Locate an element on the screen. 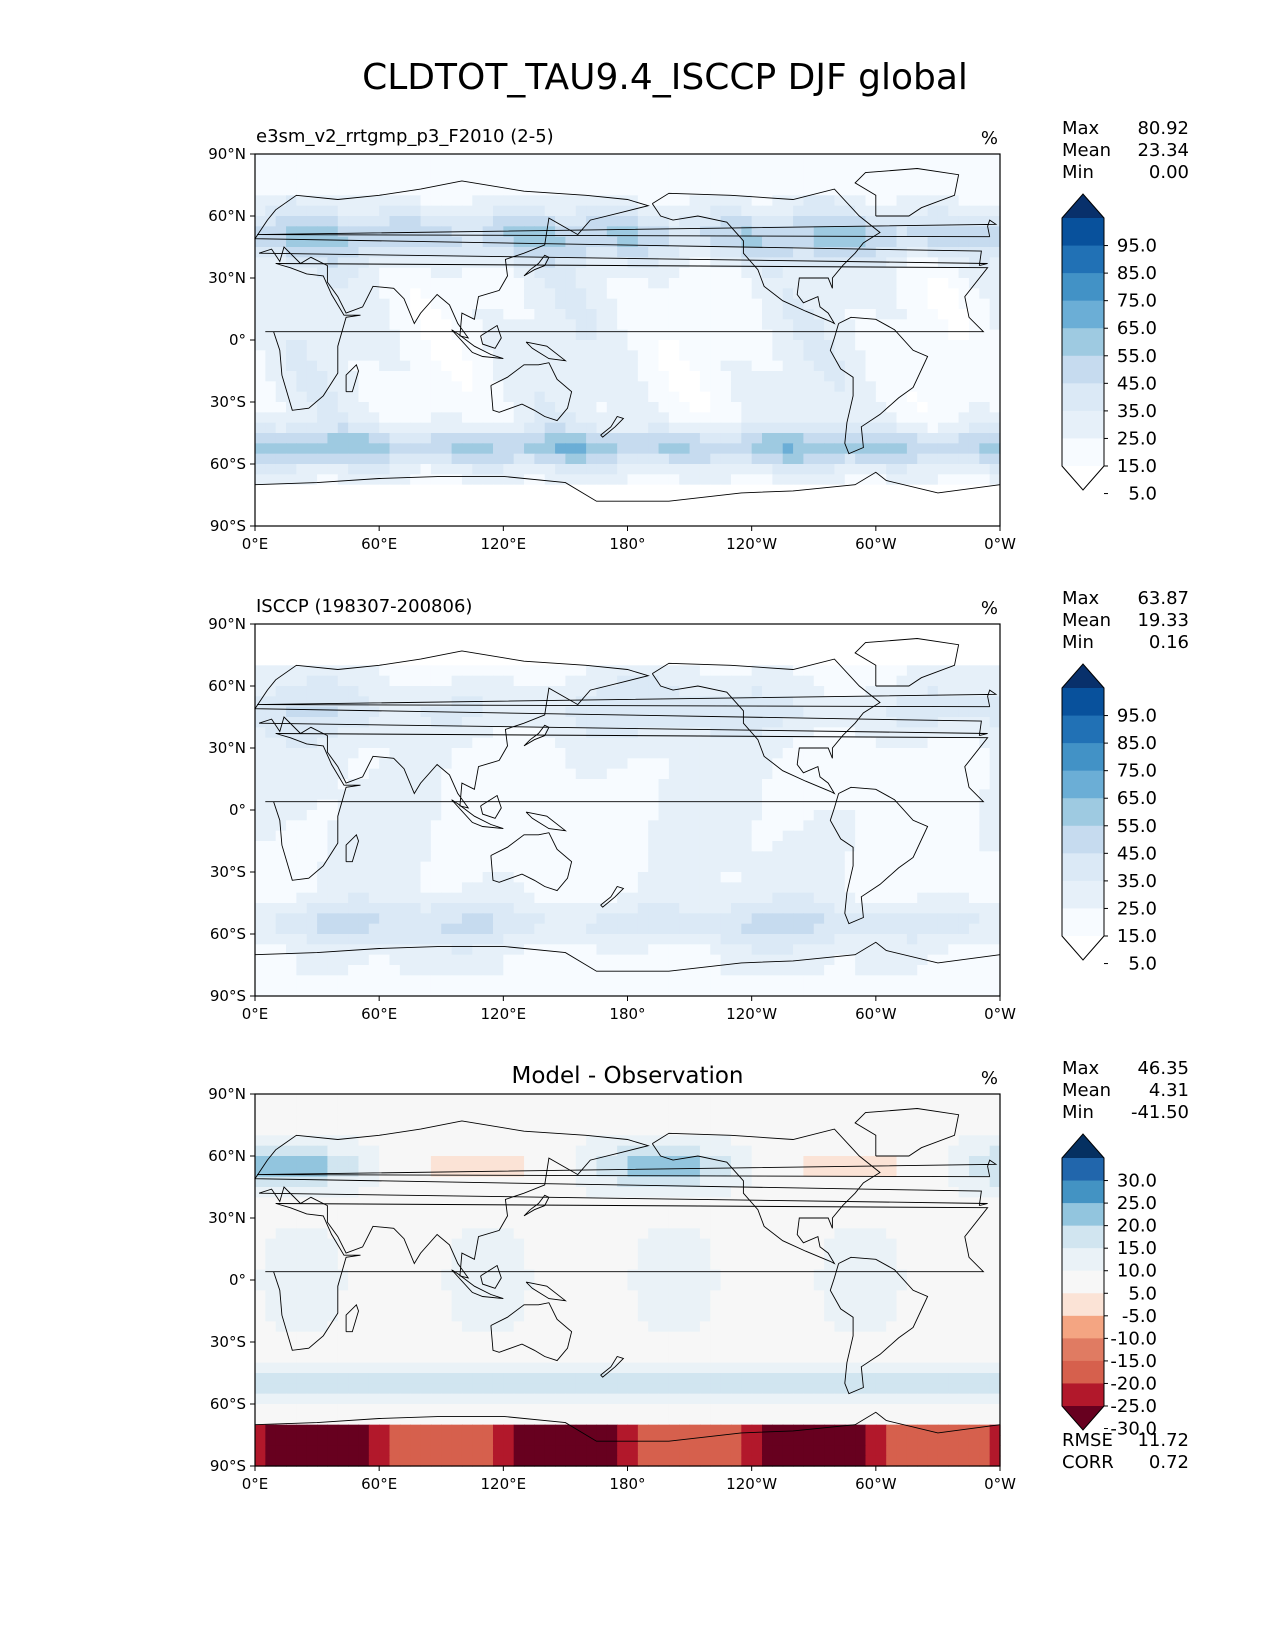  stat-label: Mean is located at coordinates (1086, 1090).